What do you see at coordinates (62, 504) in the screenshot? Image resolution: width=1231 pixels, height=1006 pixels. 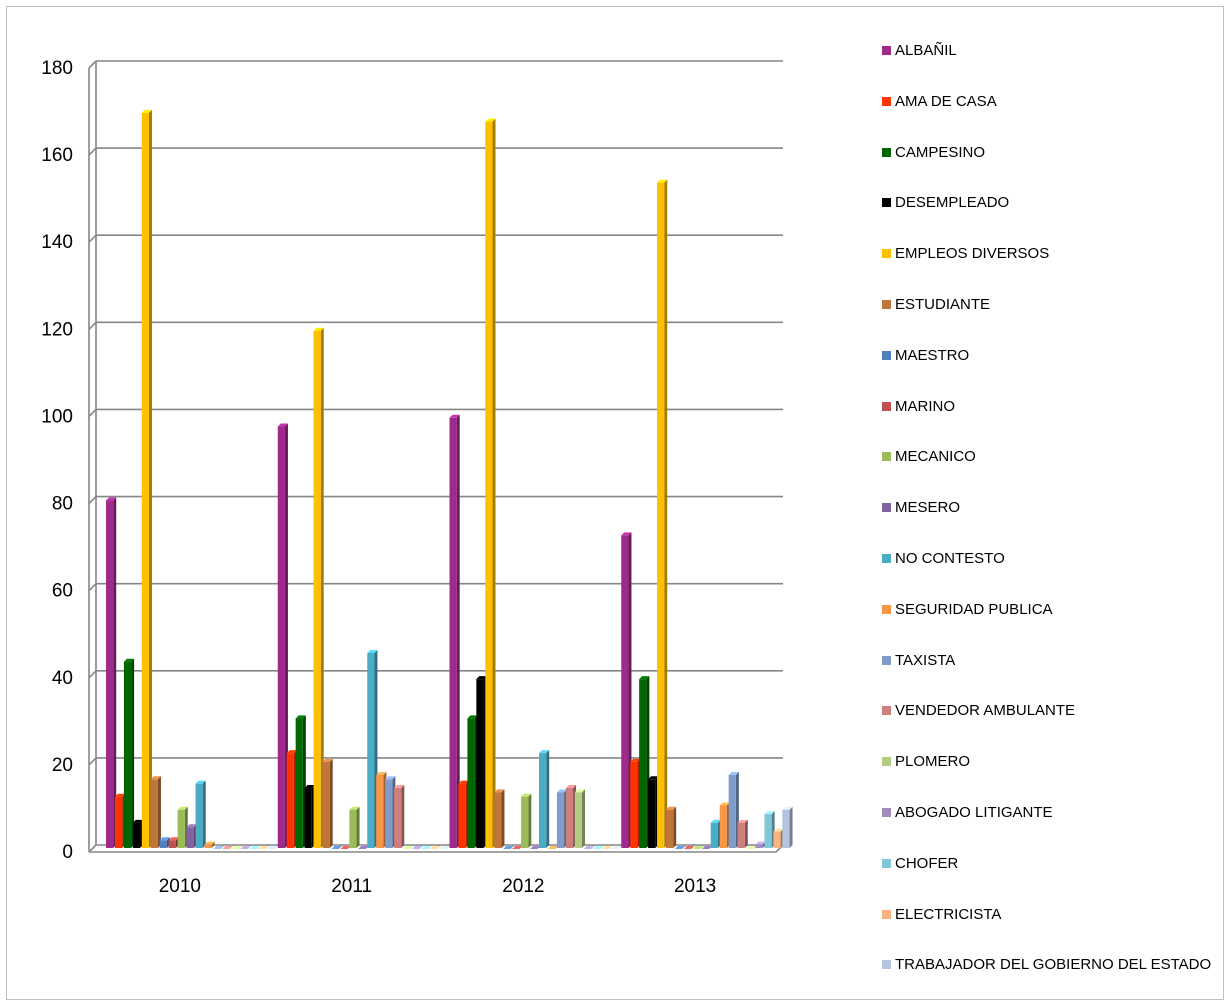 I see `y-tick-label: 80` at bounding box center [62, 504].